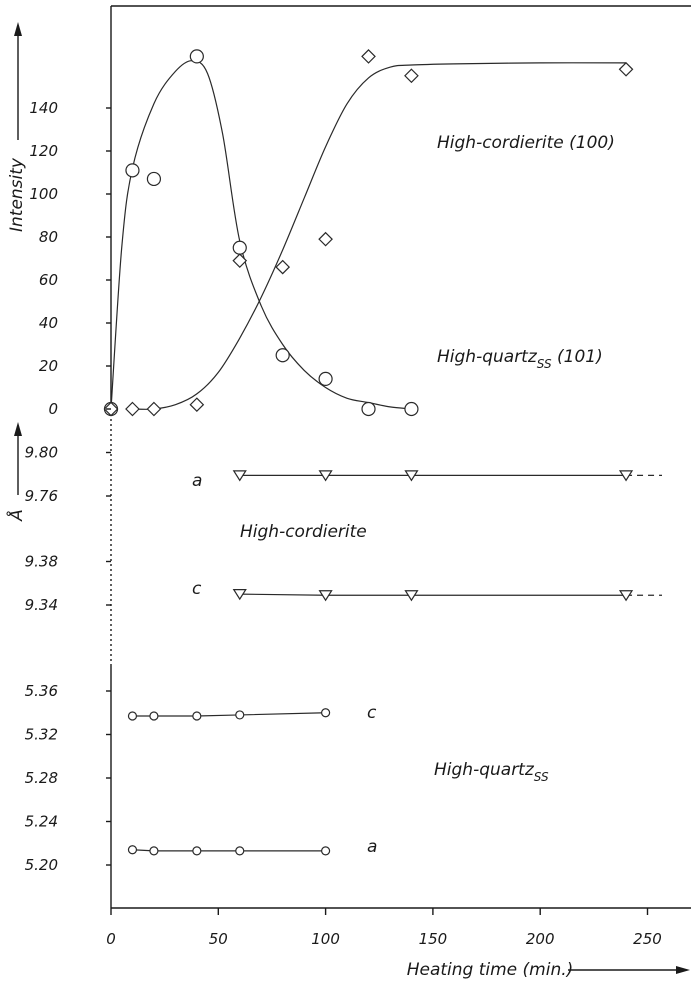 The width and height of the screenshot is (691, 982). What do you see at coordinates (41, 496) in the screenshot?
I see `y-tick-label: 9.76` at bounding box center [41, 496].